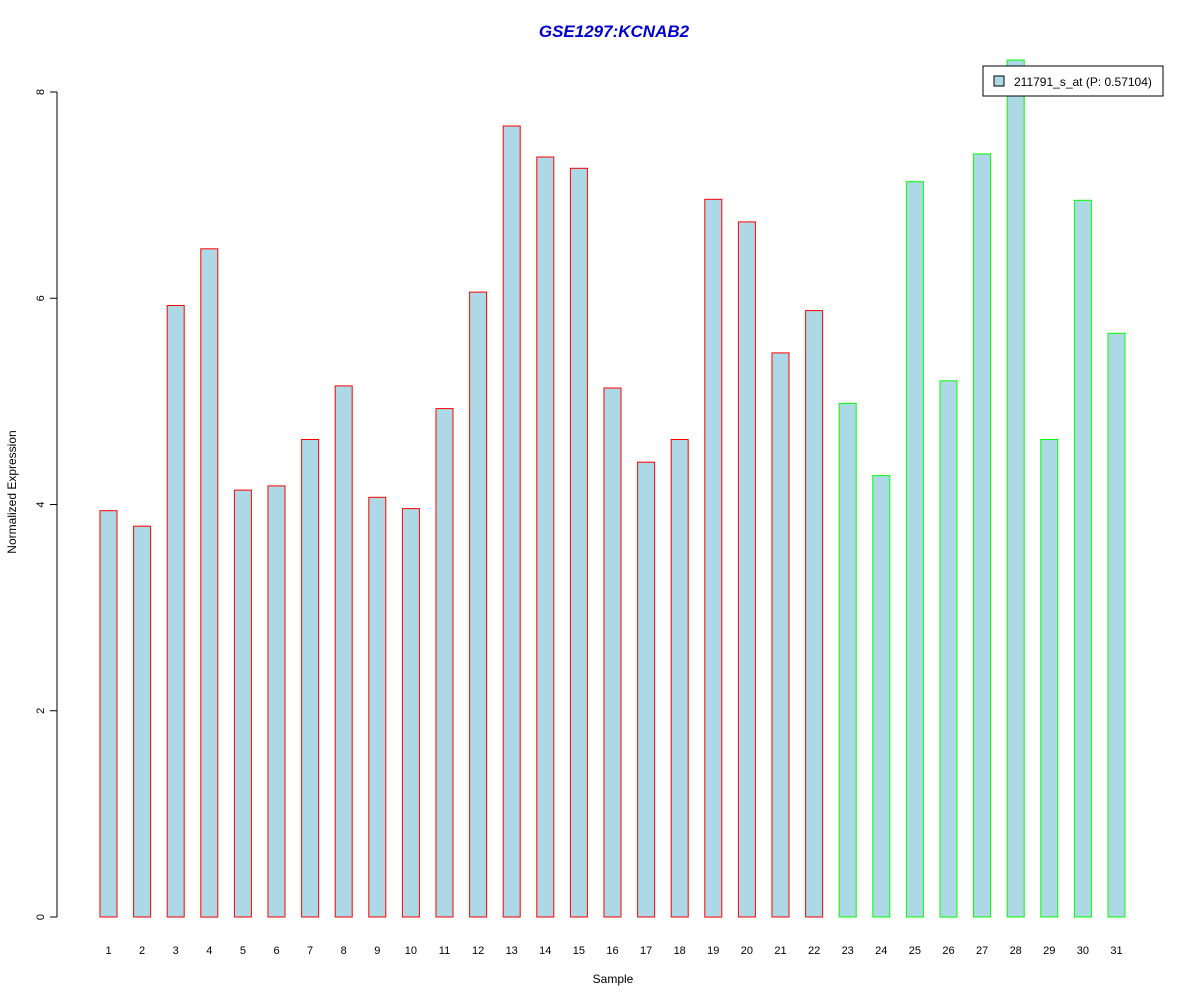  Describe the element at coordinates (41, 711) in the screenshot. I see `y-tick-label: 2` at that location.